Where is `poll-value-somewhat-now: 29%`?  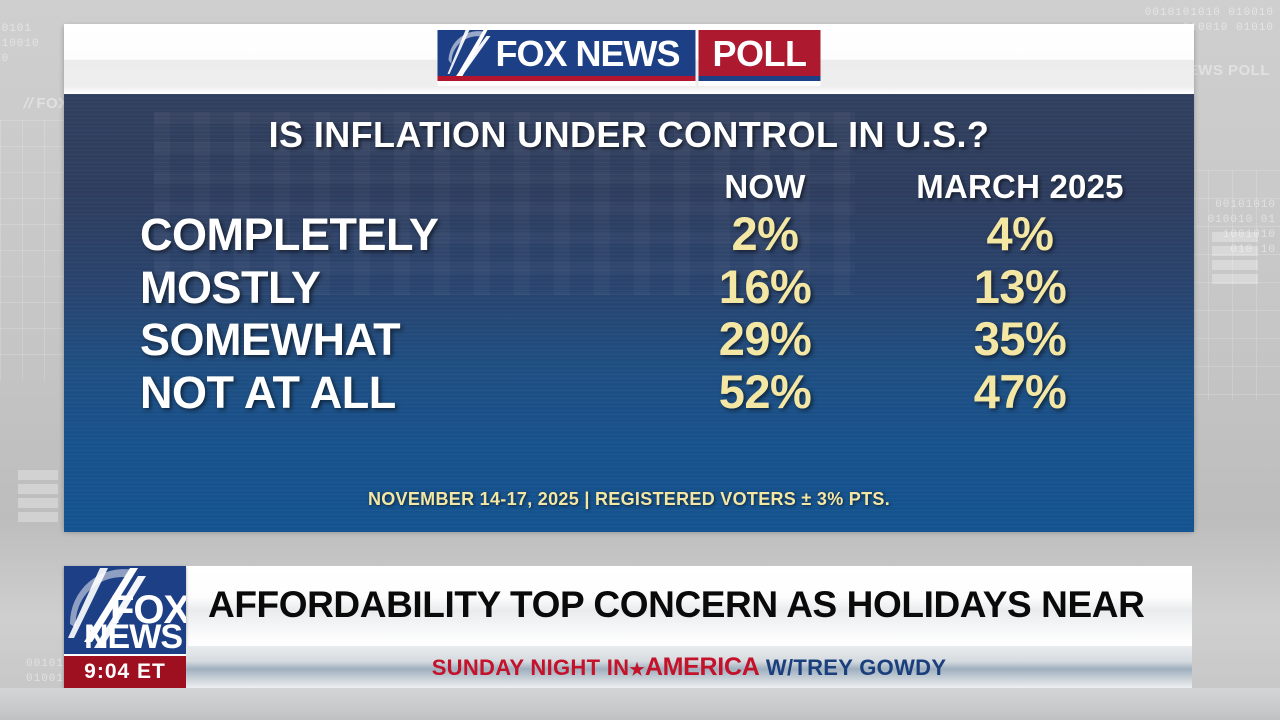 poll-value-somewhat-now: 29% is located at coordinates (765, 339).